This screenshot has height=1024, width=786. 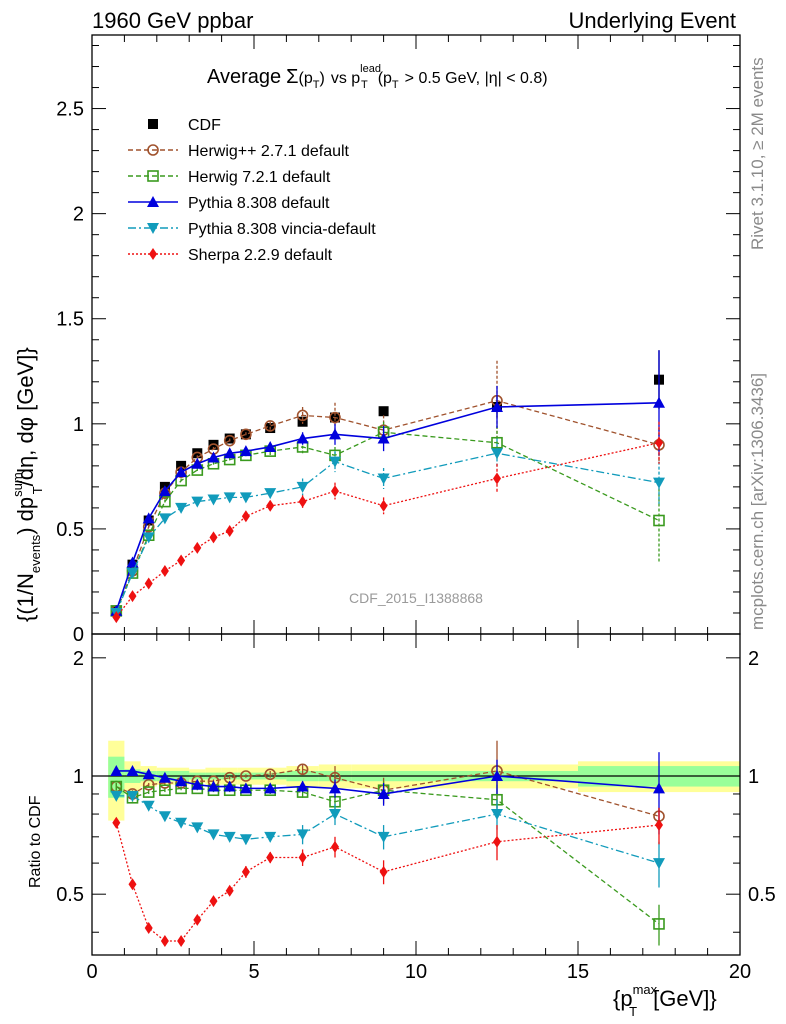 What do you see at coordinates (70, 320) in the screenshot?
I see `y-tick-label: 1.5` at bounding box center [70, 320].